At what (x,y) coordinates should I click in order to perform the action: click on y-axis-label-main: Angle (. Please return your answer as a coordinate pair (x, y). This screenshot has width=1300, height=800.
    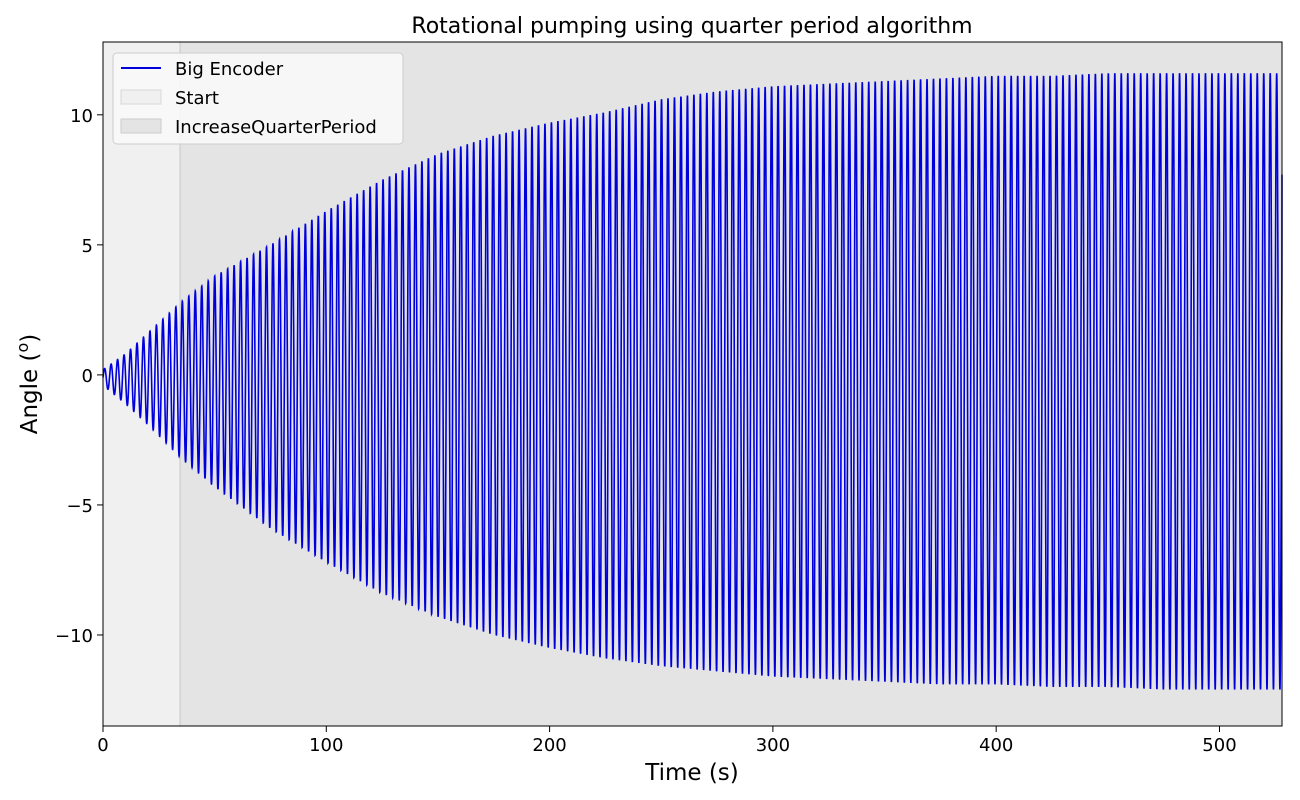
    Looking at the image, I should click on (30, 394).